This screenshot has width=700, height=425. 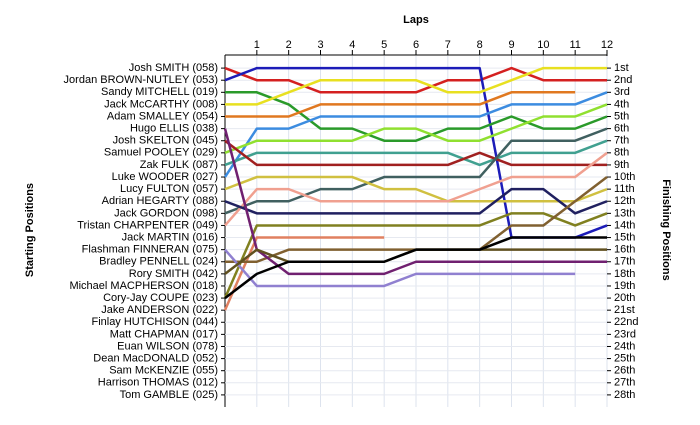 I want to click on y2-tick-label: 16th, so click(x=624, y=250).